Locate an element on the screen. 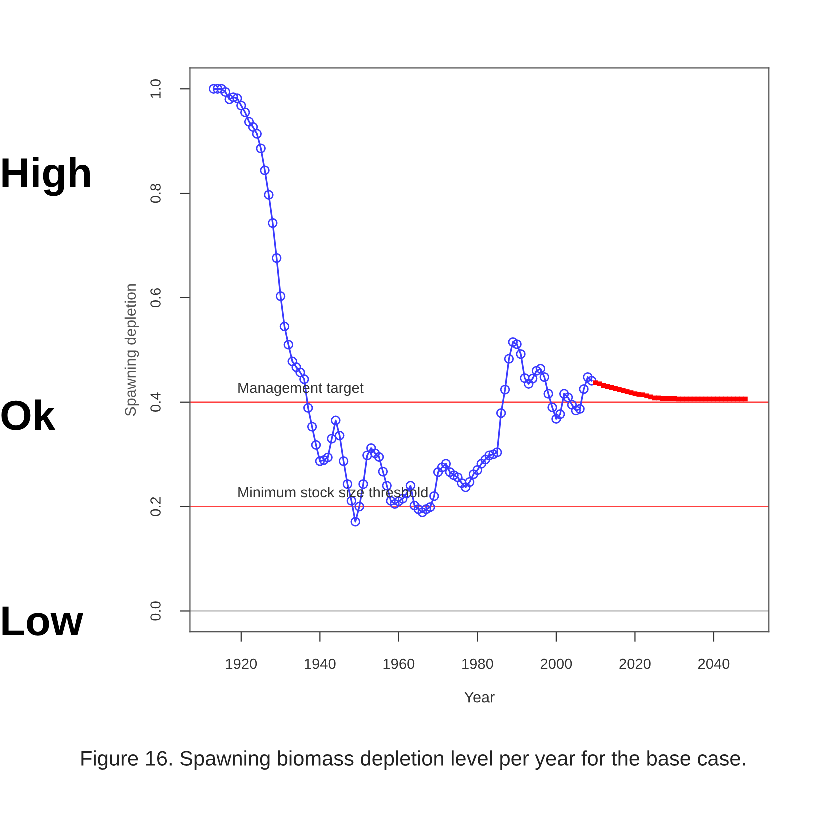  y-tick-label: 1.0 is located at coordinates (155, 89).